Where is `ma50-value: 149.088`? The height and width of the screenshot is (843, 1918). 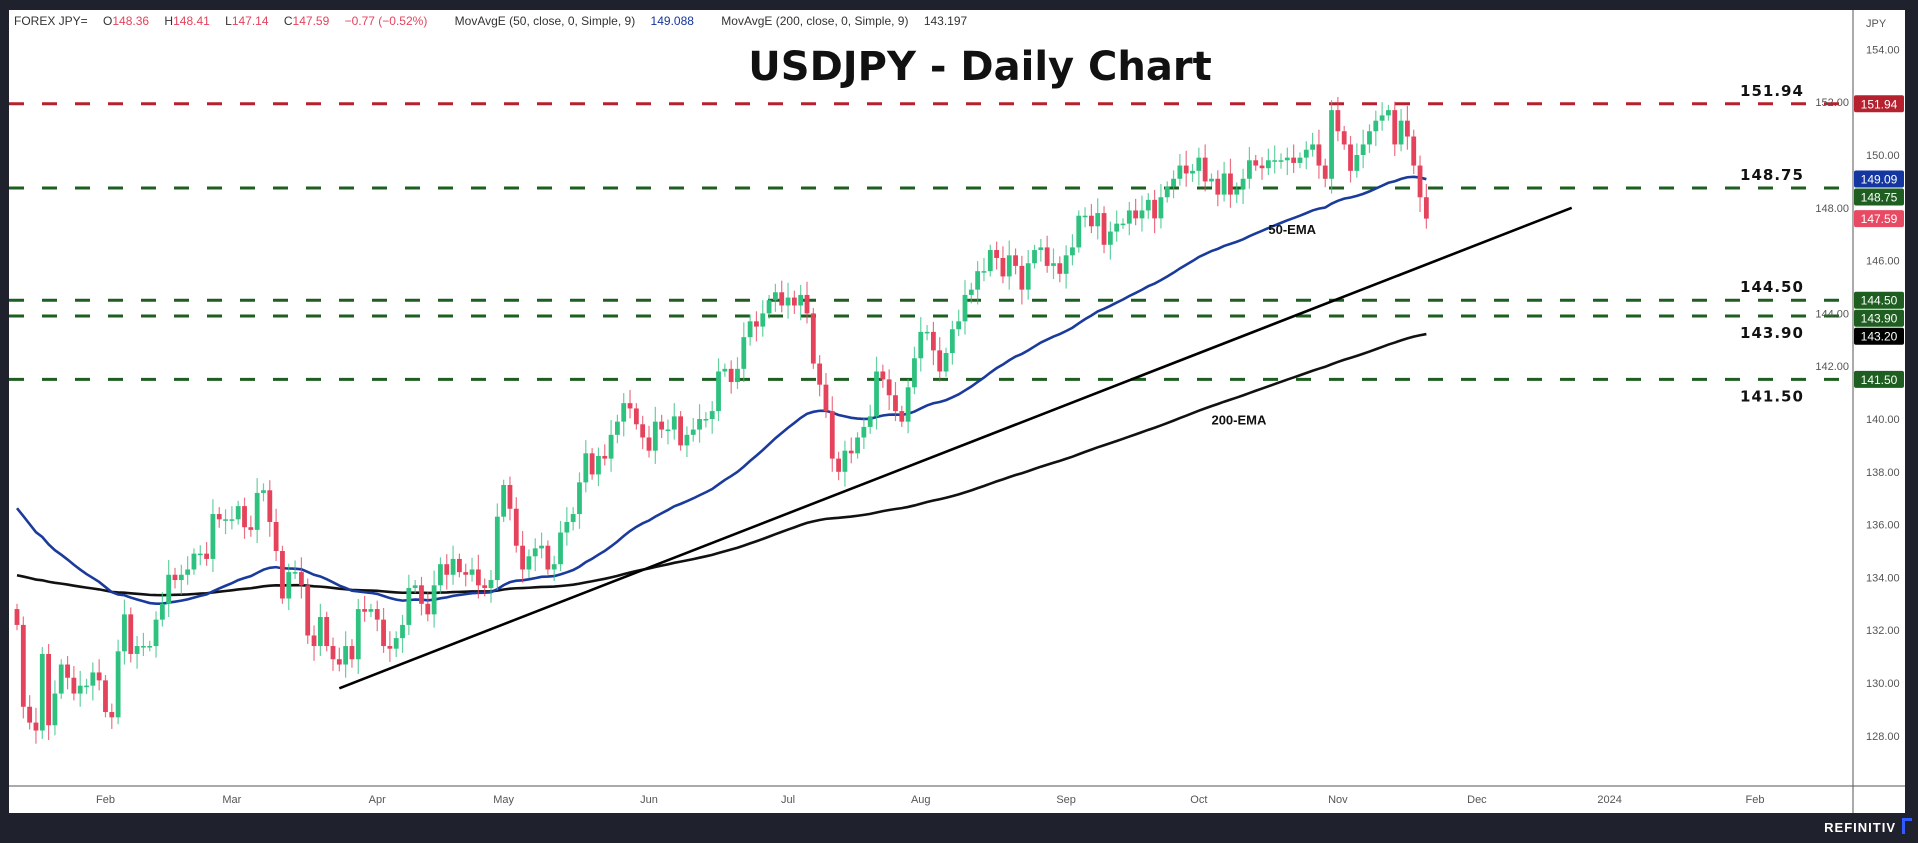 ma50-value: 149.088 is located at coordinates (672, 21).